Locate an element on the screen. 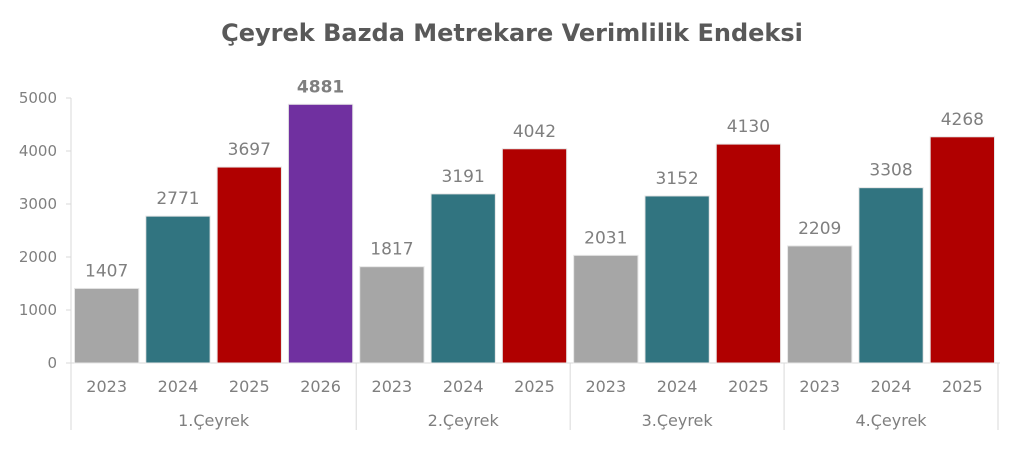 The width and height of the screenshot is (1024, 458). x-group-label: 1.Çeyrek is located at coordinates (214, 420).